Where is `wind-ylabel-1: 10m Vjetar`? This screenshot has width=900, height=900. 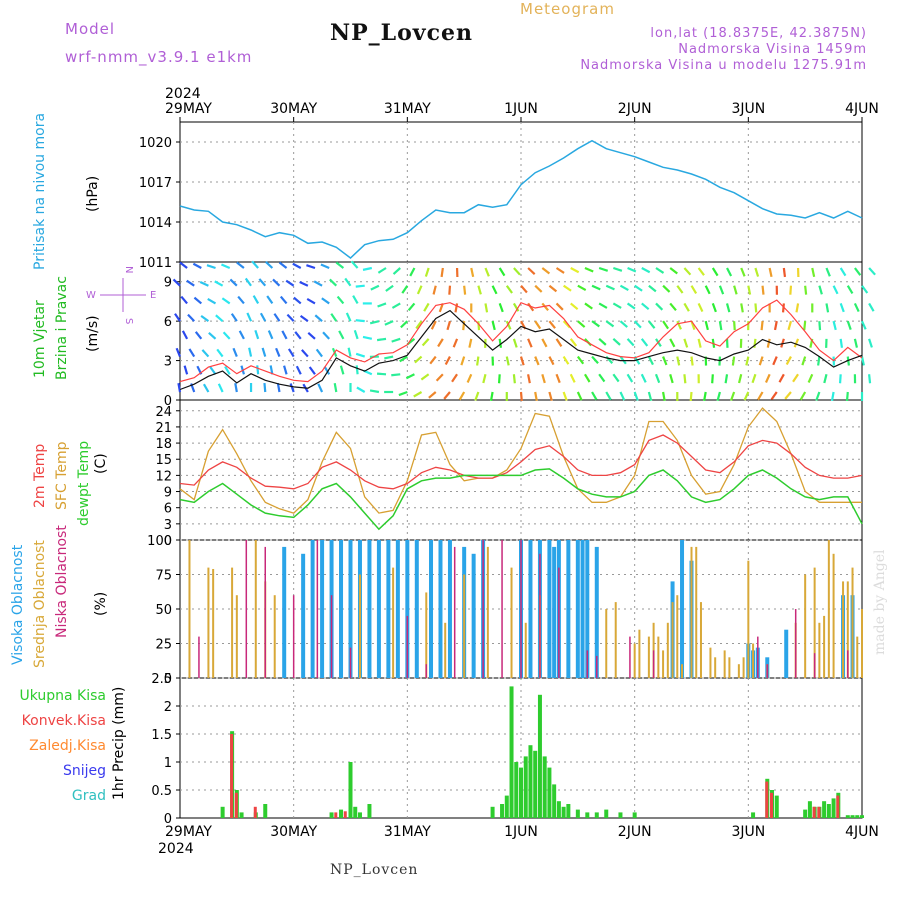
wind-ylabel-1: 10m Vjetar is located at coordinates (40, 339).